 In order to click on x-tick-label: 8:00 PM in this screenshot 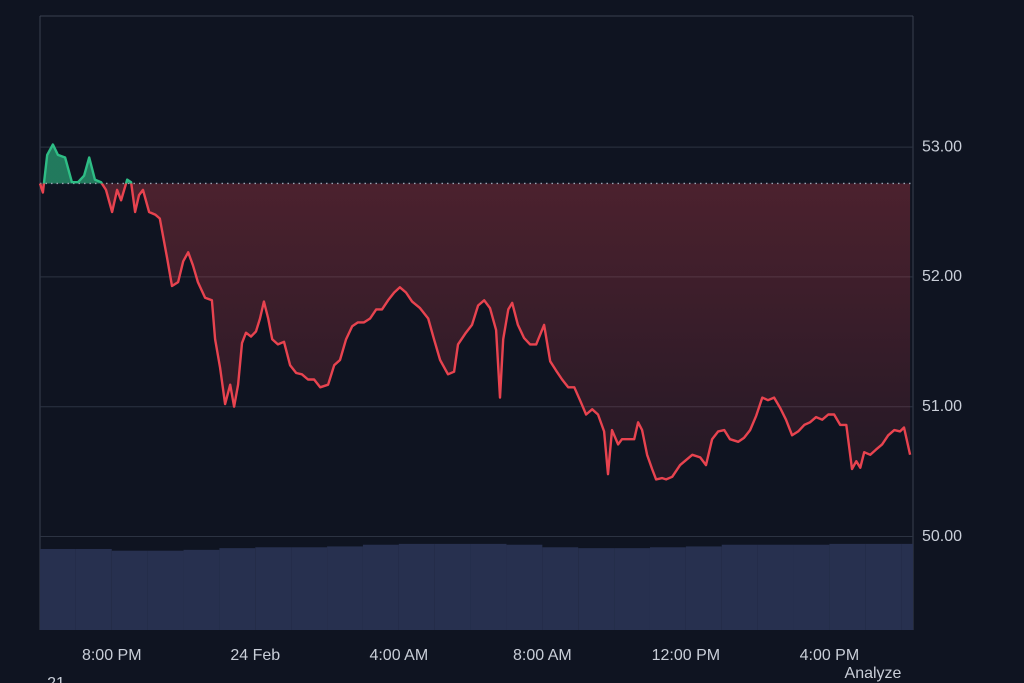, I will do `click(112, 655)`.